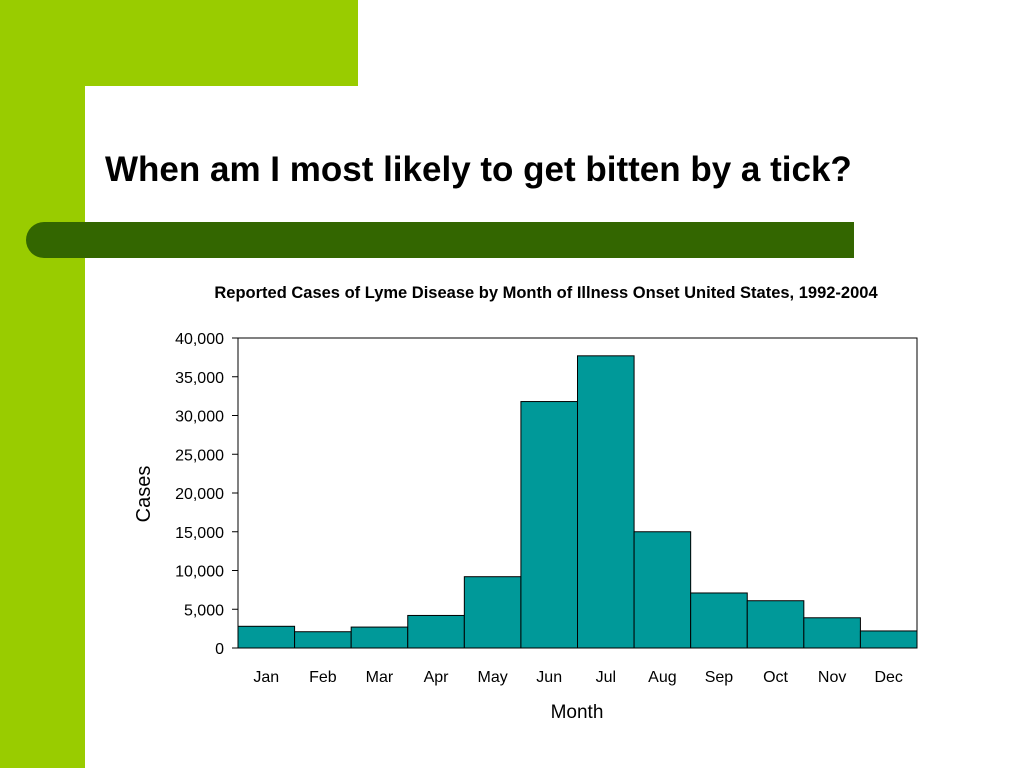 Image resolution: width=1024 pixels, height=768 pixels. What do you see at coordinates (775, 624) in the screenshot?
I see `bar-oct` at bounding box center [775, 624].